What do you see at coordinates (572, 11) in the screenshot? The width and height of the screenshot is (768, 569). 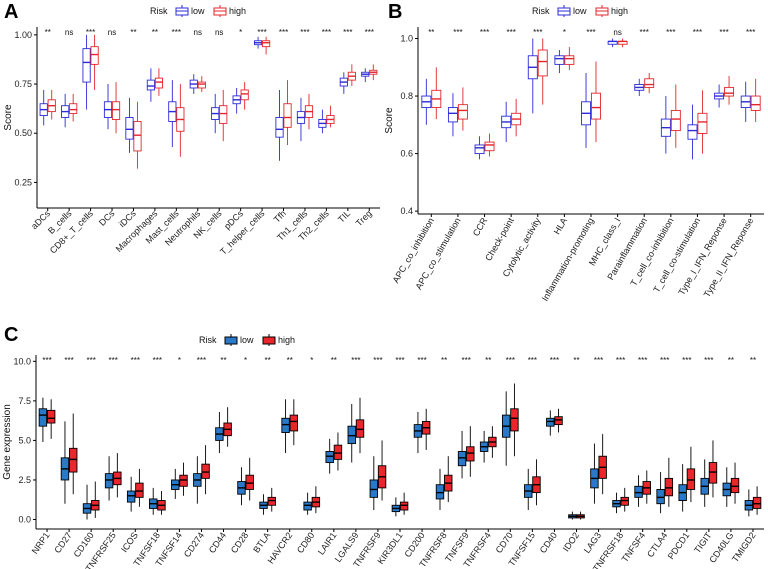 I see `legend-item-low: low` at bounding box center [572, 11].